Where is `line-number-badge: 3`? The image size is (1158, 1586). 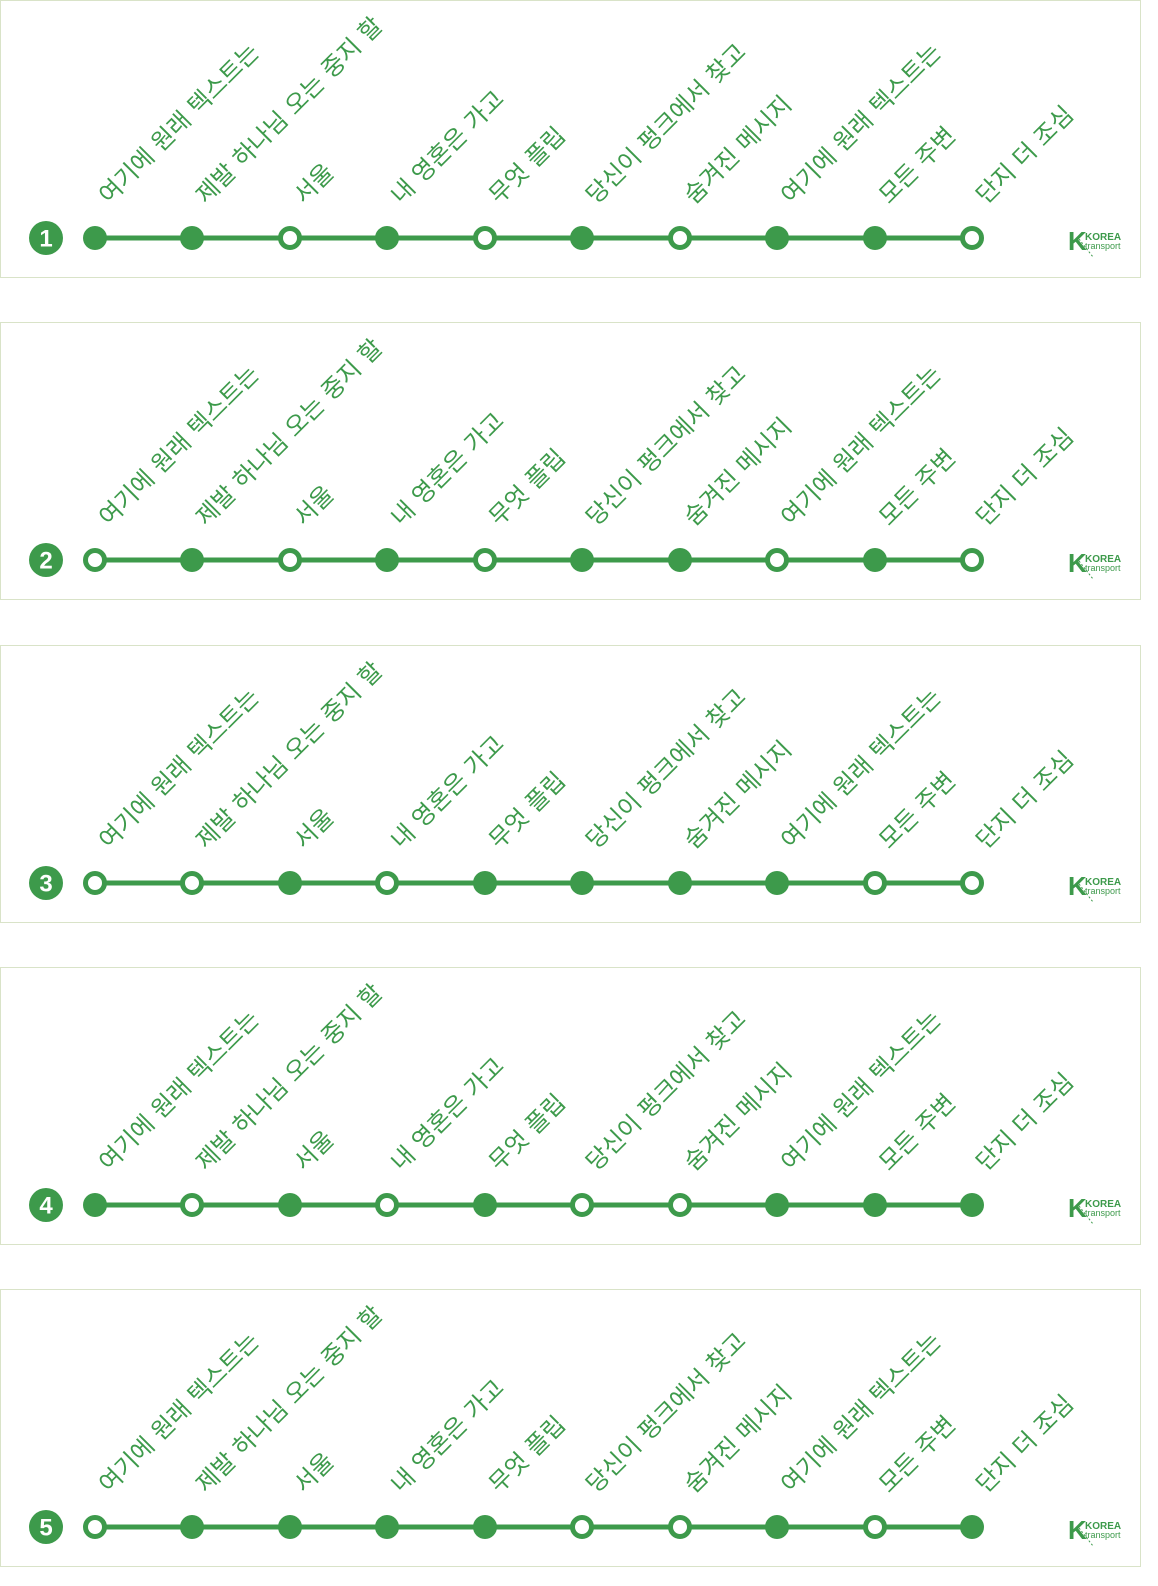
line-number-badge: 3 is located at coordinates (46, 883).